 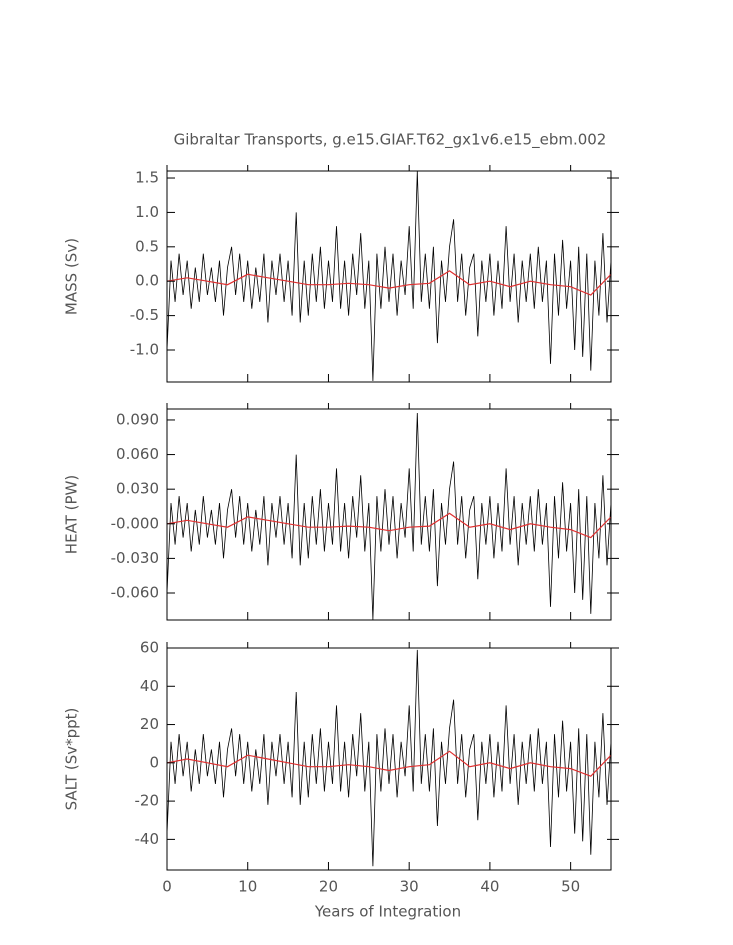 What do you see at coordinates (149, 686) in the screenshot?
I see `y-tick-label: 40` at bounding box center [149, 686].